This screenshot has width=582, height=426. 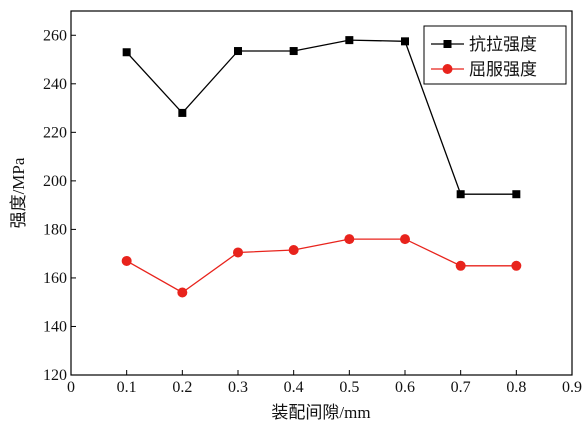 I want to click on x-tick-label: 0, so click(x=71, y=387).